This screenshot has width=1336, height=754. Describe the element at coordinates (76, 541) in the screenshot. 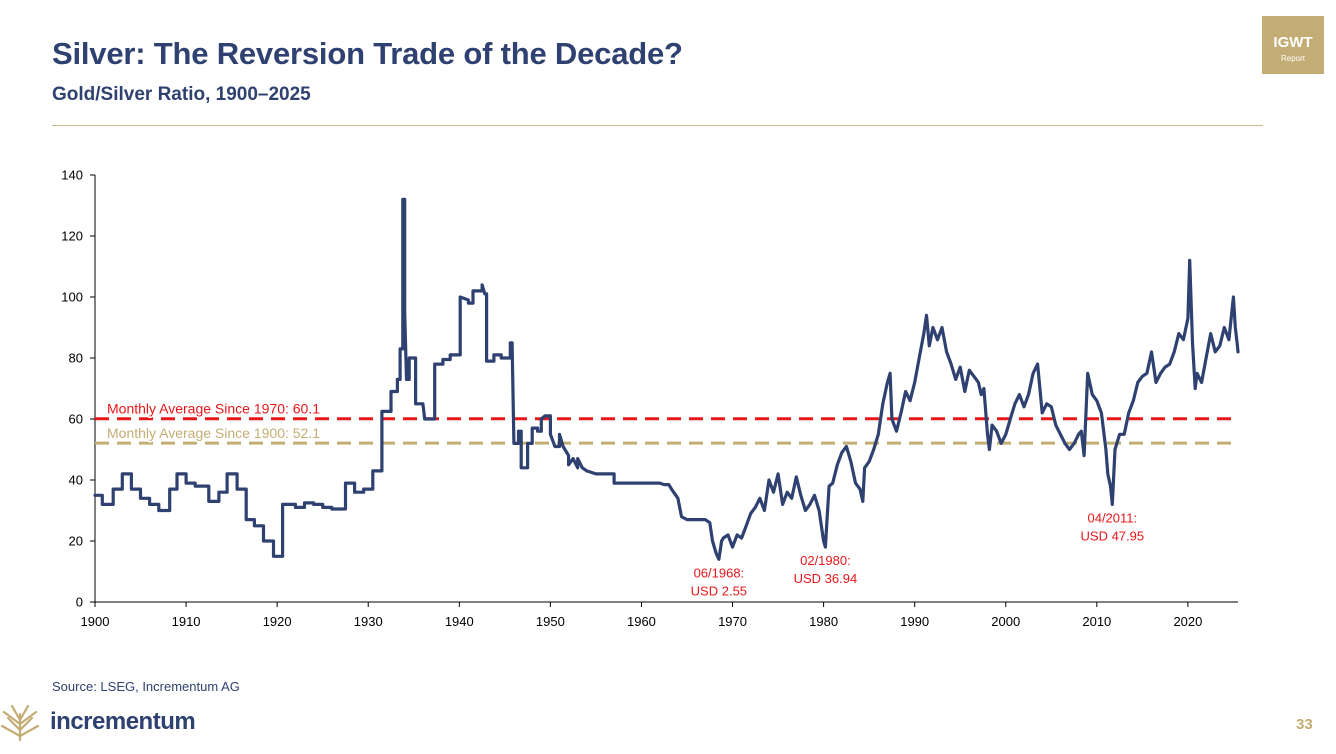

I see `y-tick-label: 20` at that location.